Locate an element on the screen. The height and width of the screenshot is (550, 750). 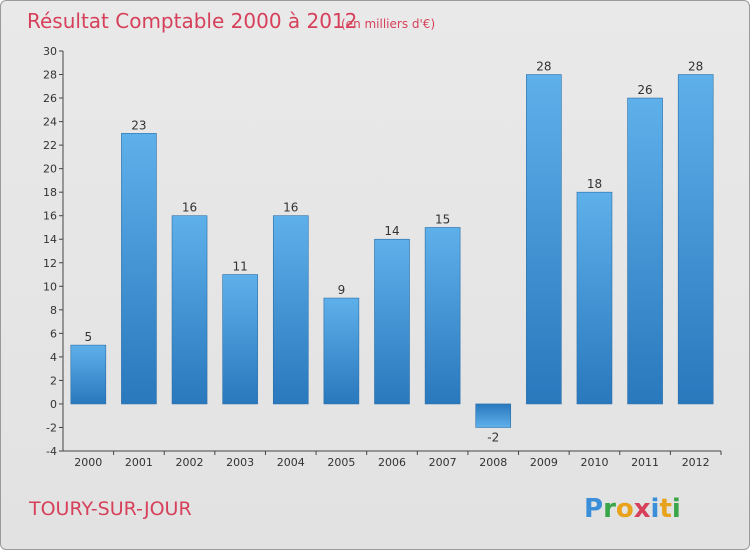
x-tick-label-2008: 2008 is located at coordinates (493, 462).